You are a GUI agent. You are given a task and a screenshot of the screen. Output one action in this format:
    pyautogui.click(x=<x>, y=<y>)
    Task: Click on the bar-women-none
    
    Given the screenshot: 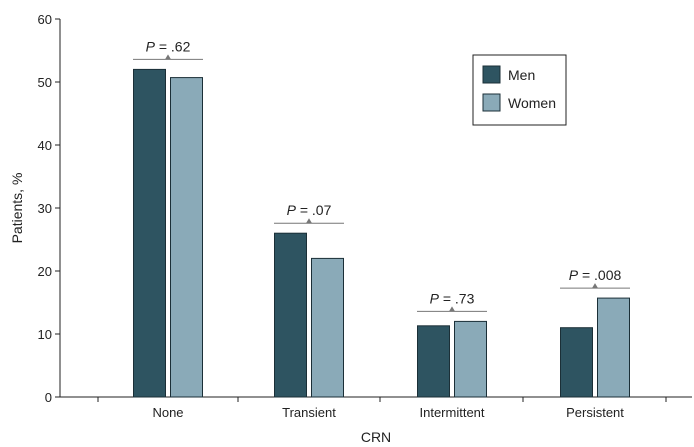 What is the action you would take?
    pyautogui.click(x=186, y=237)
    